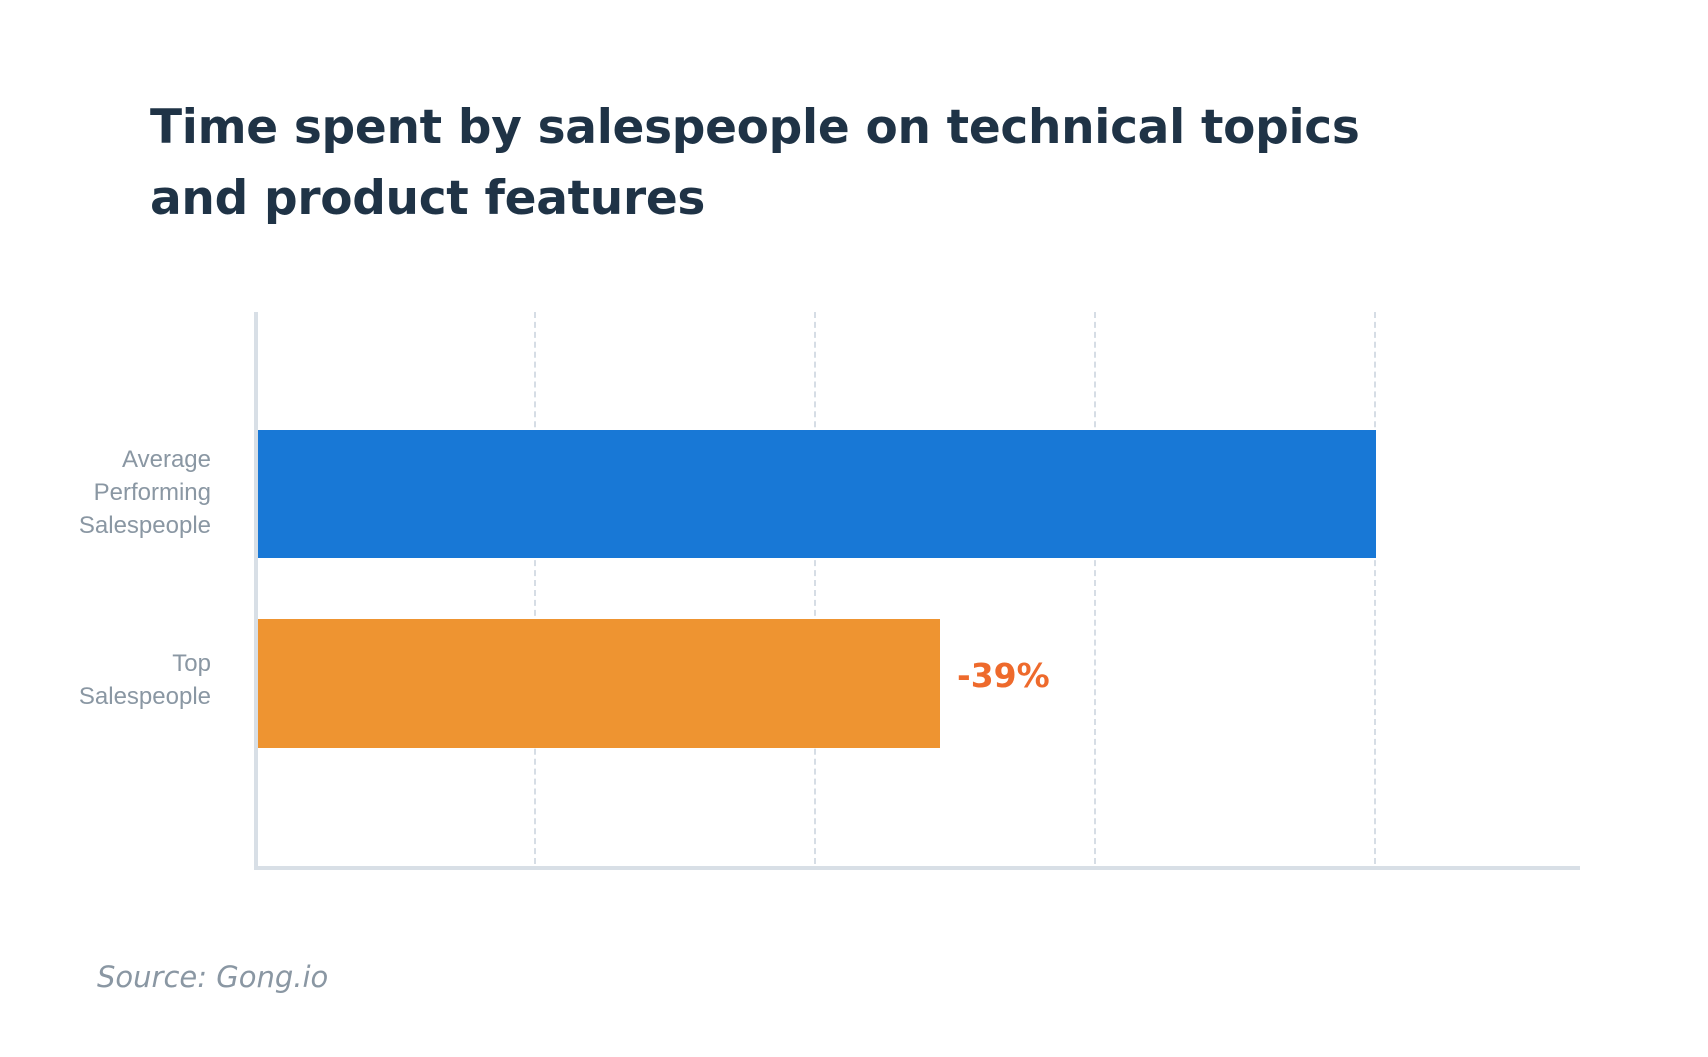 This screenshot has width=1708, height=1057. I want to click on y-axis-line, so click(256, 591).